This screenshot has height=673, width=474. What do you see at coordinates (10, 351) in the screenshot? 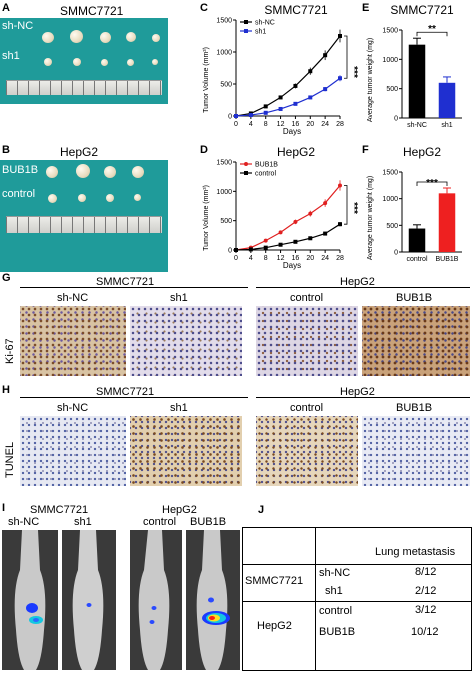
I see `panel-g-side-label: Ki-67` at bounding box center [10, 351].